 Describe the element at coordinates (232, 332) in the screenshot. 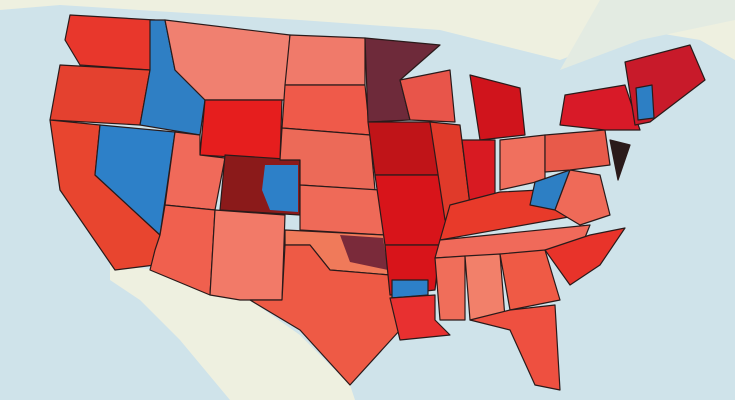

I see `mexico` at that location.